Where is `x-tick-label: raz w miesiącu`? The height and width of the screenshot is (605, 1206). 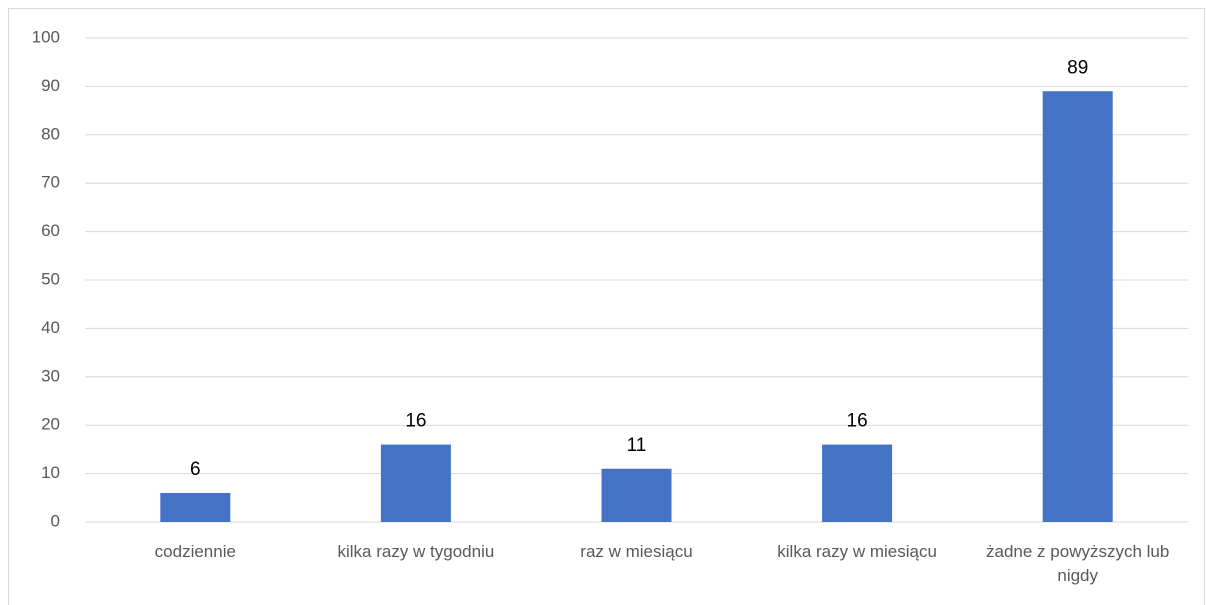 x-tick-label: raz w miesiącu is located at coordinates (636, 551).